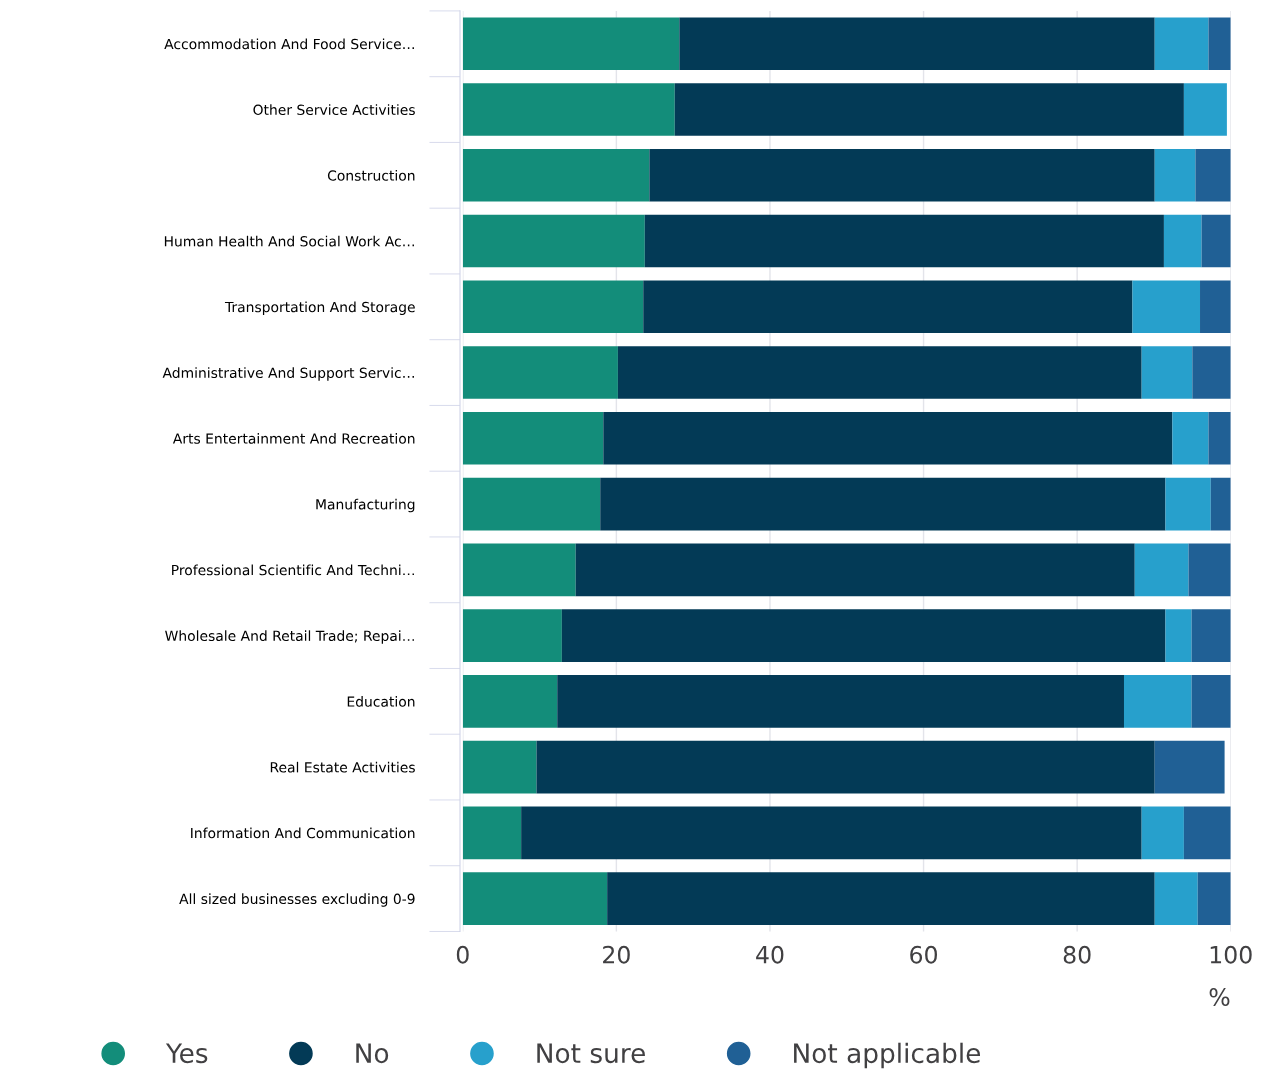 The height and width of the screenshot is (1092, 1261). Describe the element at coordinates (342, 767) in the screenshot. I see `y-tick-label: Real Estate Activities` at that location.